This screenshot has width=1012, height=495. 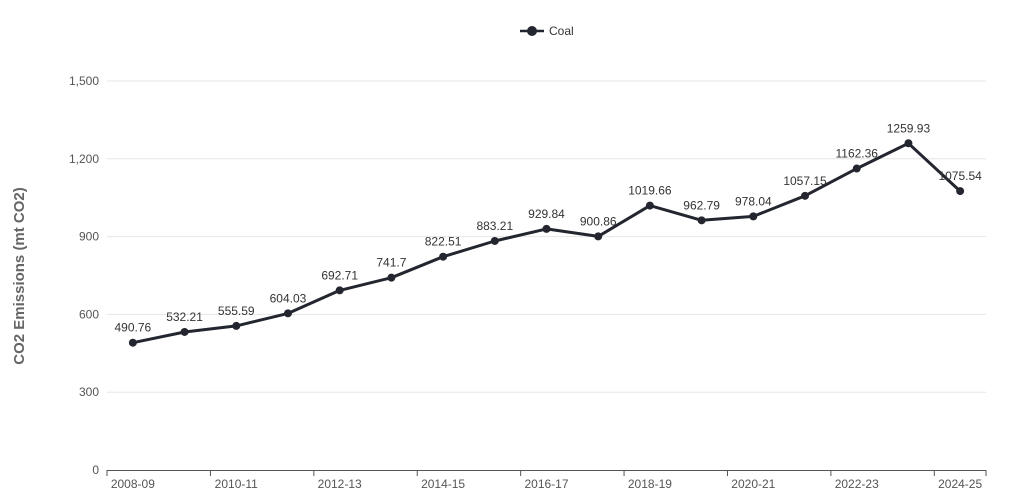 What do you see at coordinates (546, 484) in the screenshot?
I see `x-tick-label: 2016-17` at bounding box center [546, 484].